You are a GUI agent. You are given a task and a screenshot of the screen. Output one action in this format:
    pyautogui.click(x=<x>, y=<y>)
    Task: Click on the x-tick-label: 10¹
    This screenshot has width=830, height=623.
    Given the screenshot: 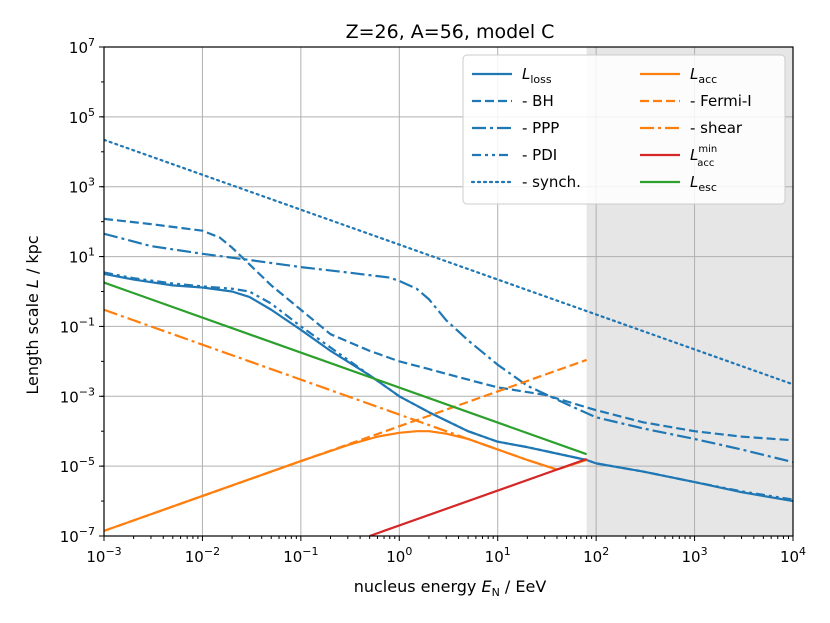 What is the action you would take?
    pyautogui.click(x=498, y=555)
    